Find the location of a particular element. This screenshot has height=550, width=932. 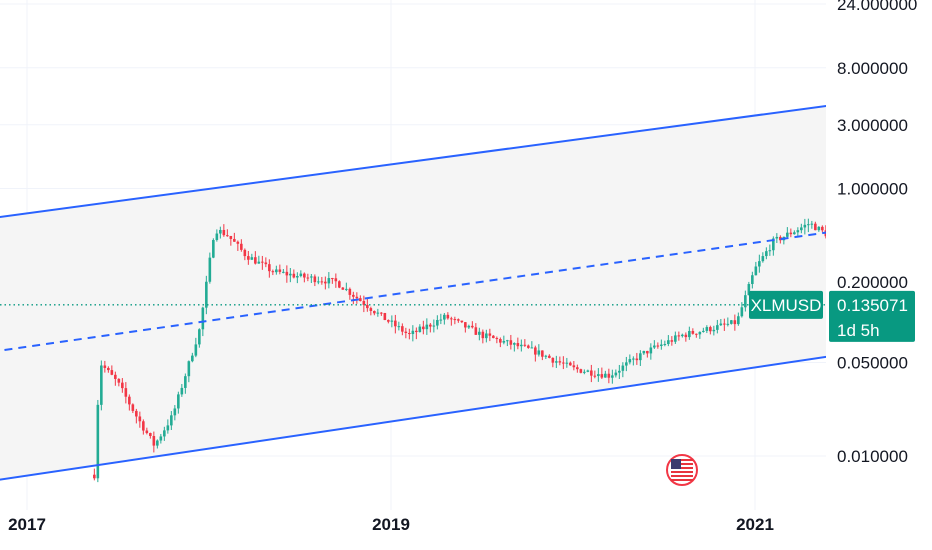

symbol-label: XLMUSD is located at coordinates (786, 305).